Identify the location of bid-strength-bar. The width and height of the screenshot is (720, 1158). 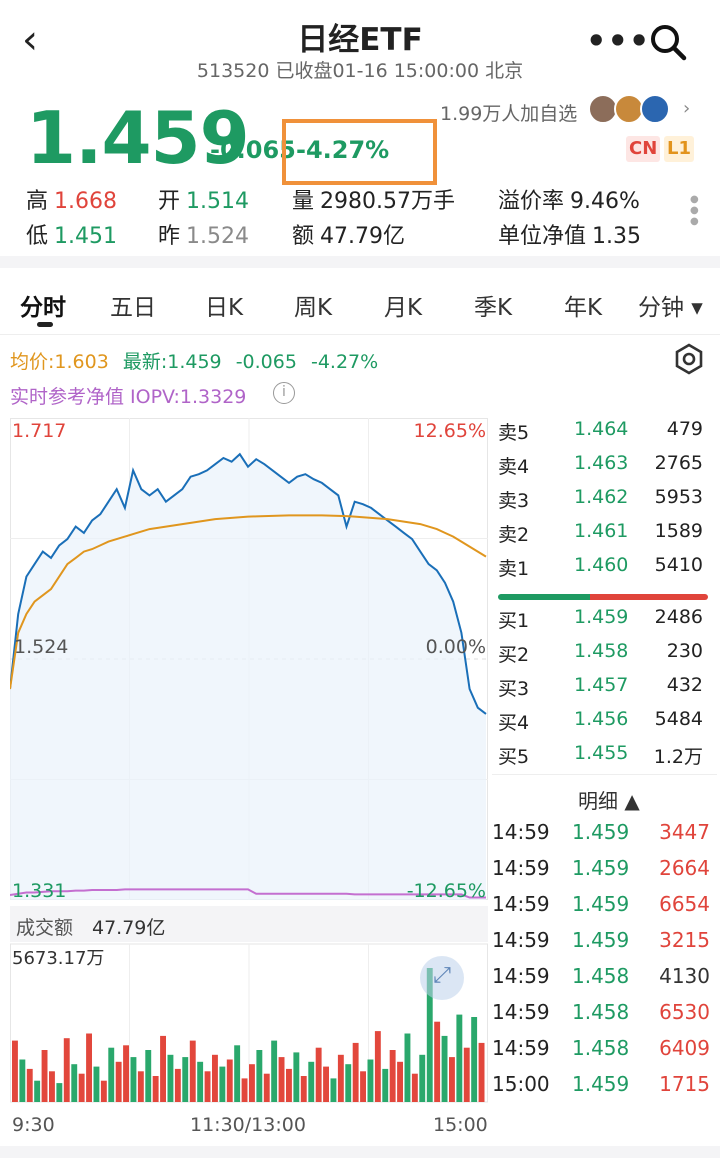
(544, 597).